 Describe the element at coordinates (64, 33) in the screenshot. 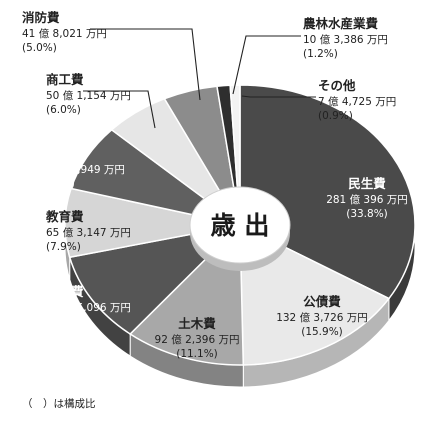

I see `slice-amount-消防費: 41 億 8,021 万円` at that location.